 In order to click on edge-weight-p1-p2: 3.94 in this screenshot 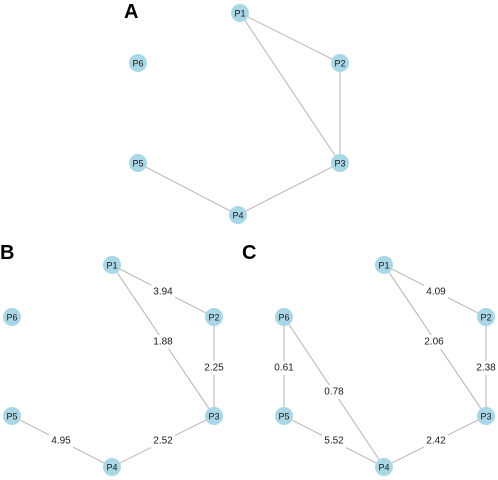, I will do `click(163, 292)`.